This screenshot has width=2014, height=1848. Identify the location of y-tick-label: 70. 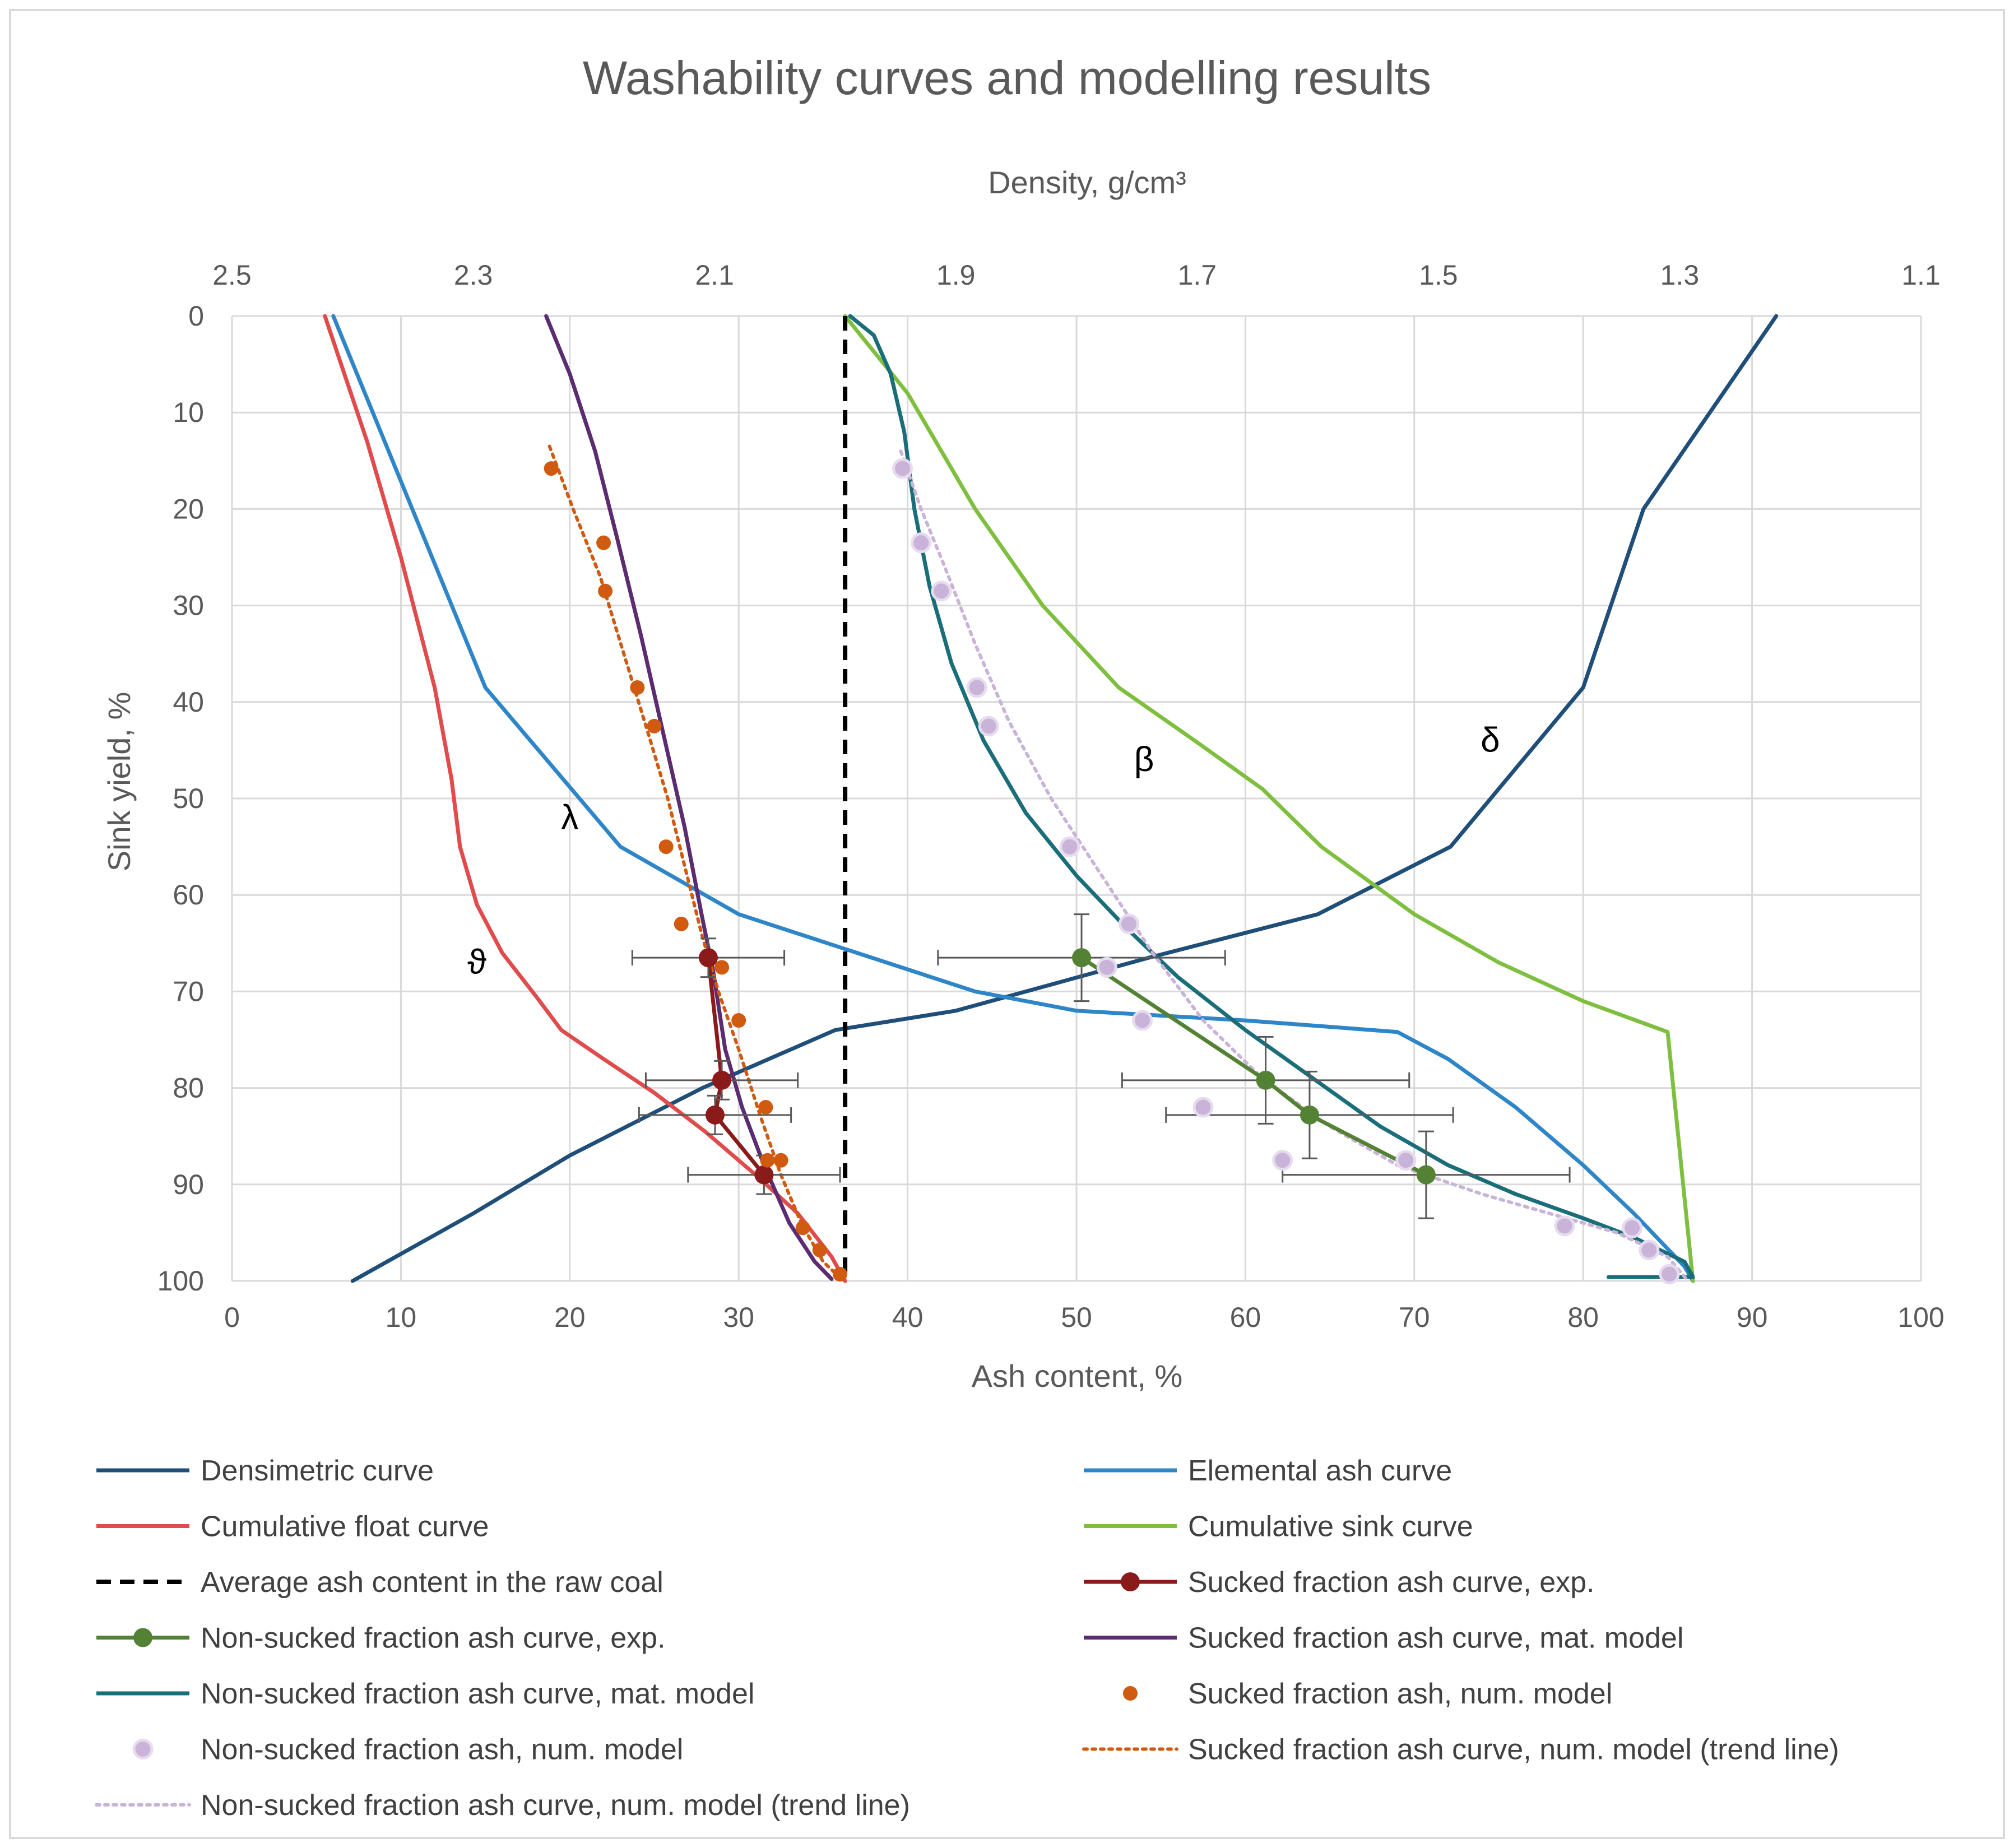
(188, 991).